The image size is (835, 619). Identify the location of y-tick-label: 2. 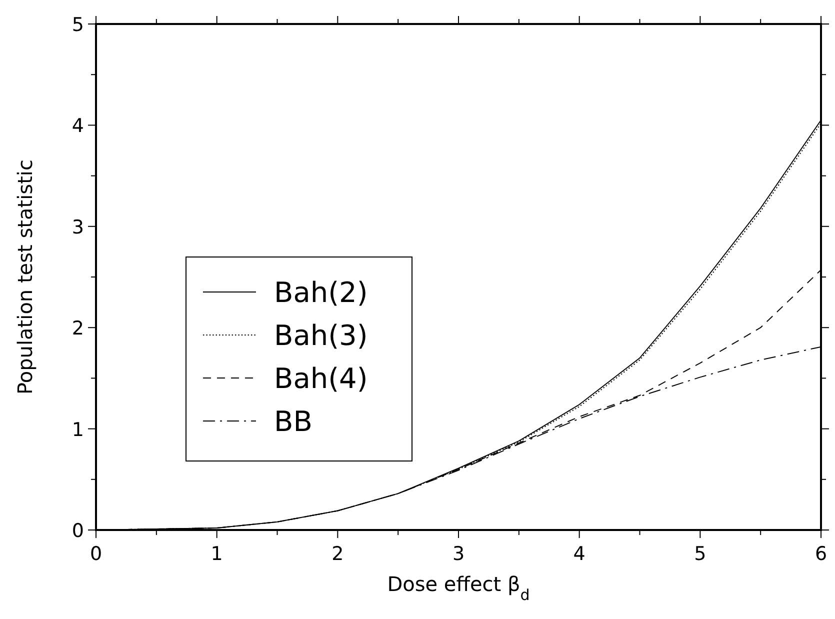
(78, 329).